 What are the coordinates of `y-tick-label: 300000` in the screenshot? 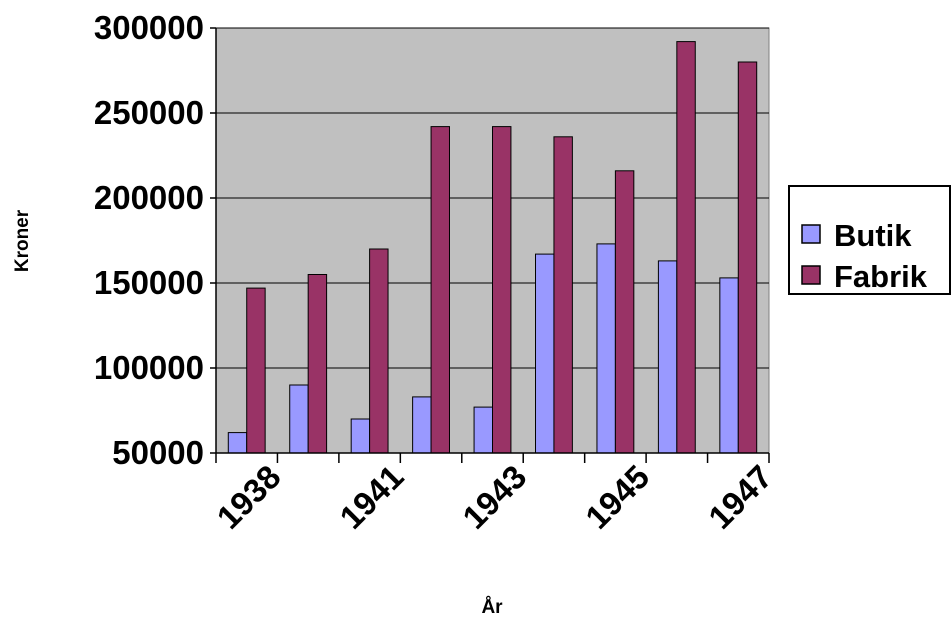 It's located at (149, 27).